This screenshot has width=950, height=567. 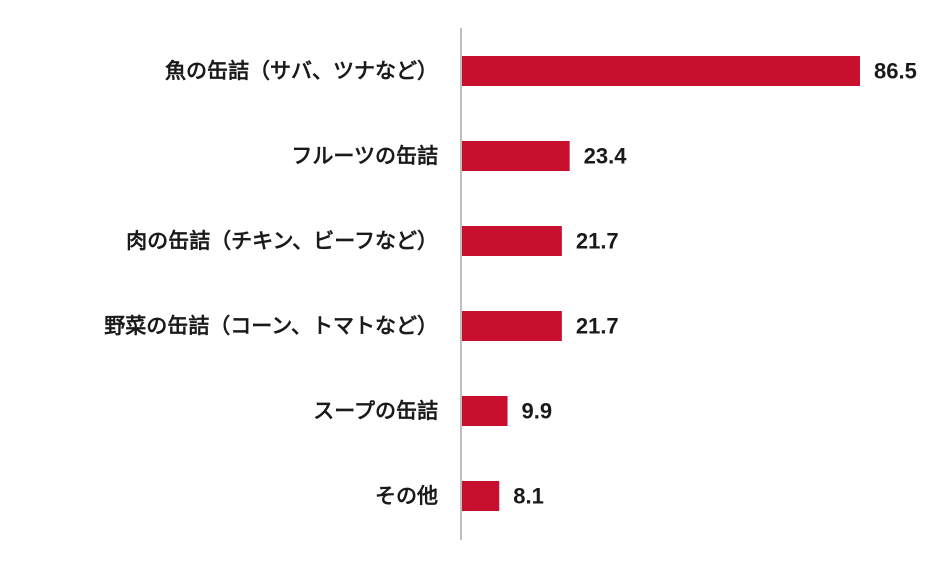 What do you see at coordinates (528, 496) in the screenshot?
I see `value-label-6: 8.1` at bounding box center [528, 496].